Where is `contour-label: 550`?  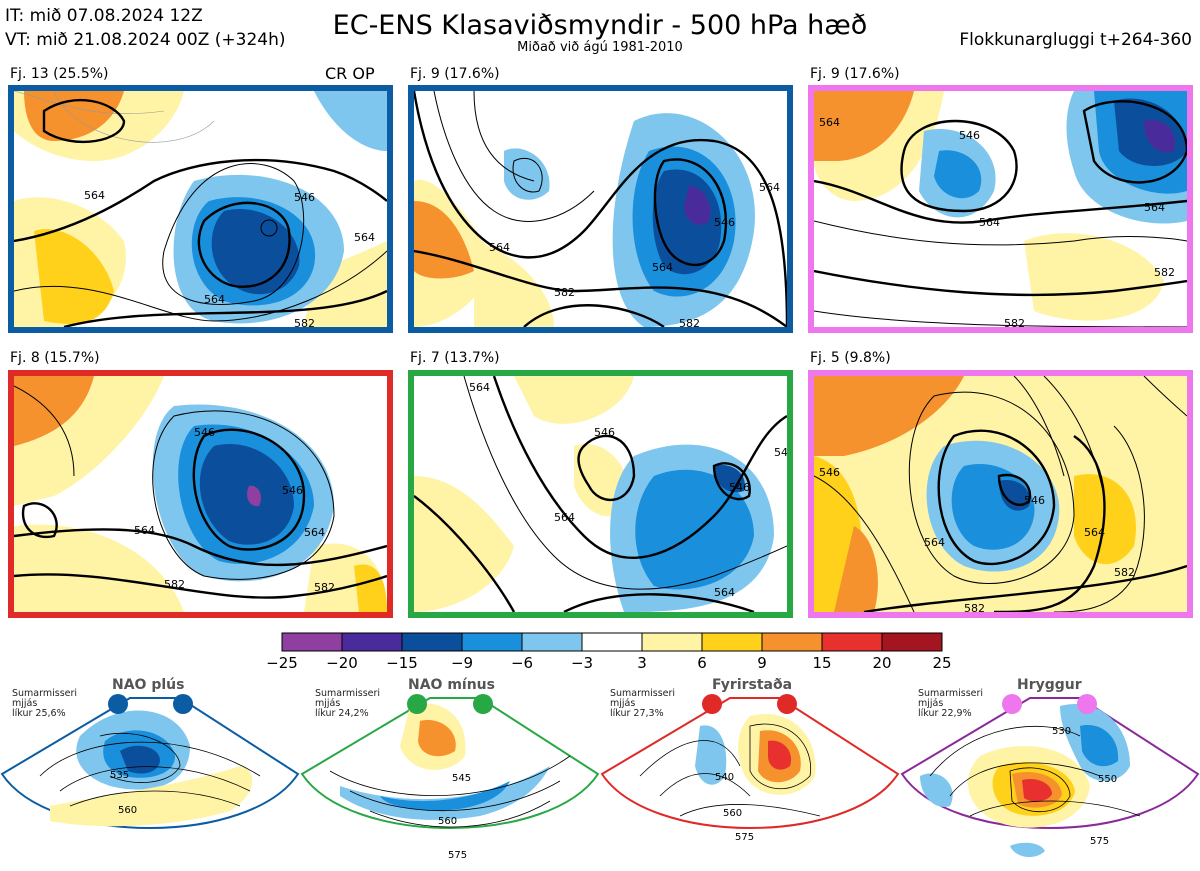
contour-label: 550 is located at coordinates (1107, 779).